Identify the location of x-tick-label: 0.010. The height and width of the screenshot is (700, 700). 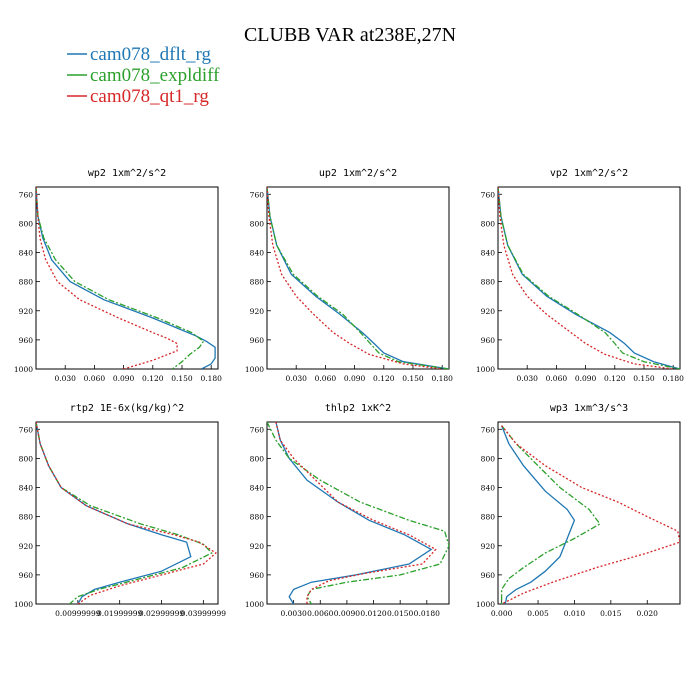
(575, 613).